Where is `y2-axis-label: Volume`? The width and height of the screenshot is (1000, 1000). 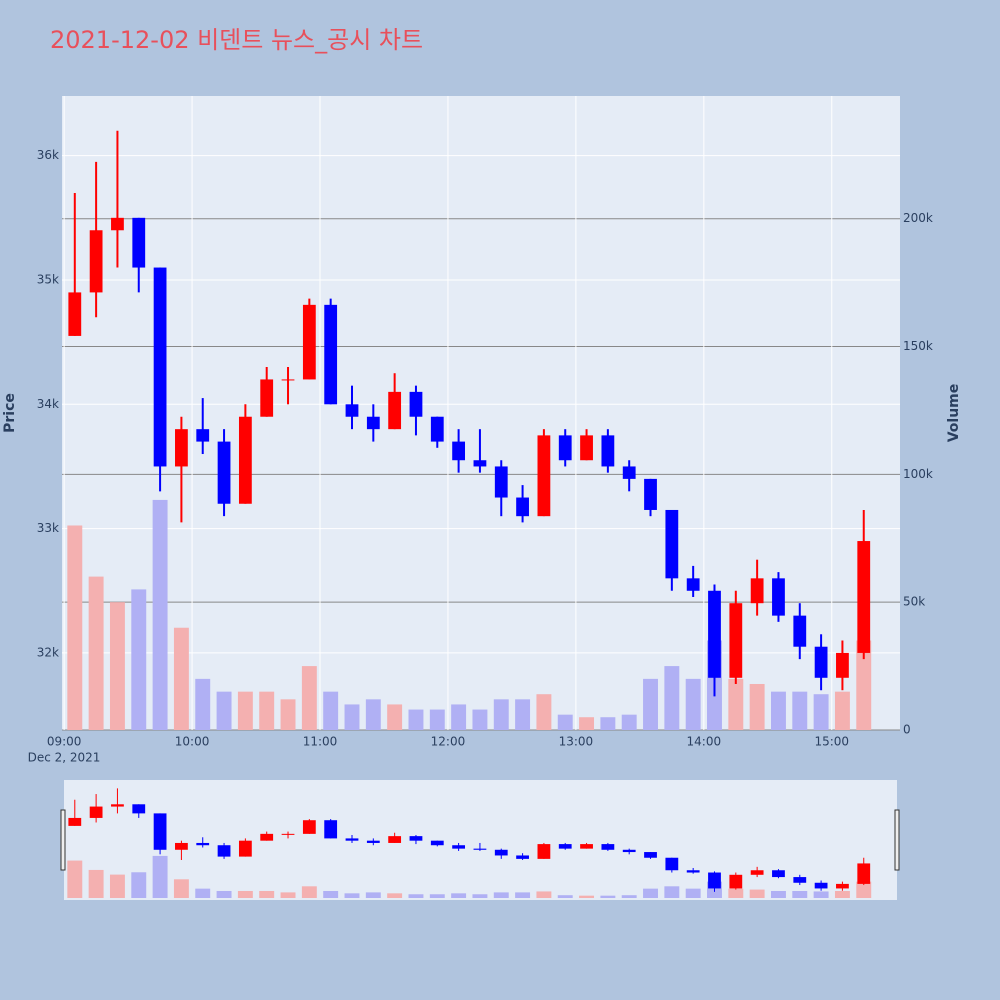 y2-axis-label: Volume is located at coordinates (954, 413).